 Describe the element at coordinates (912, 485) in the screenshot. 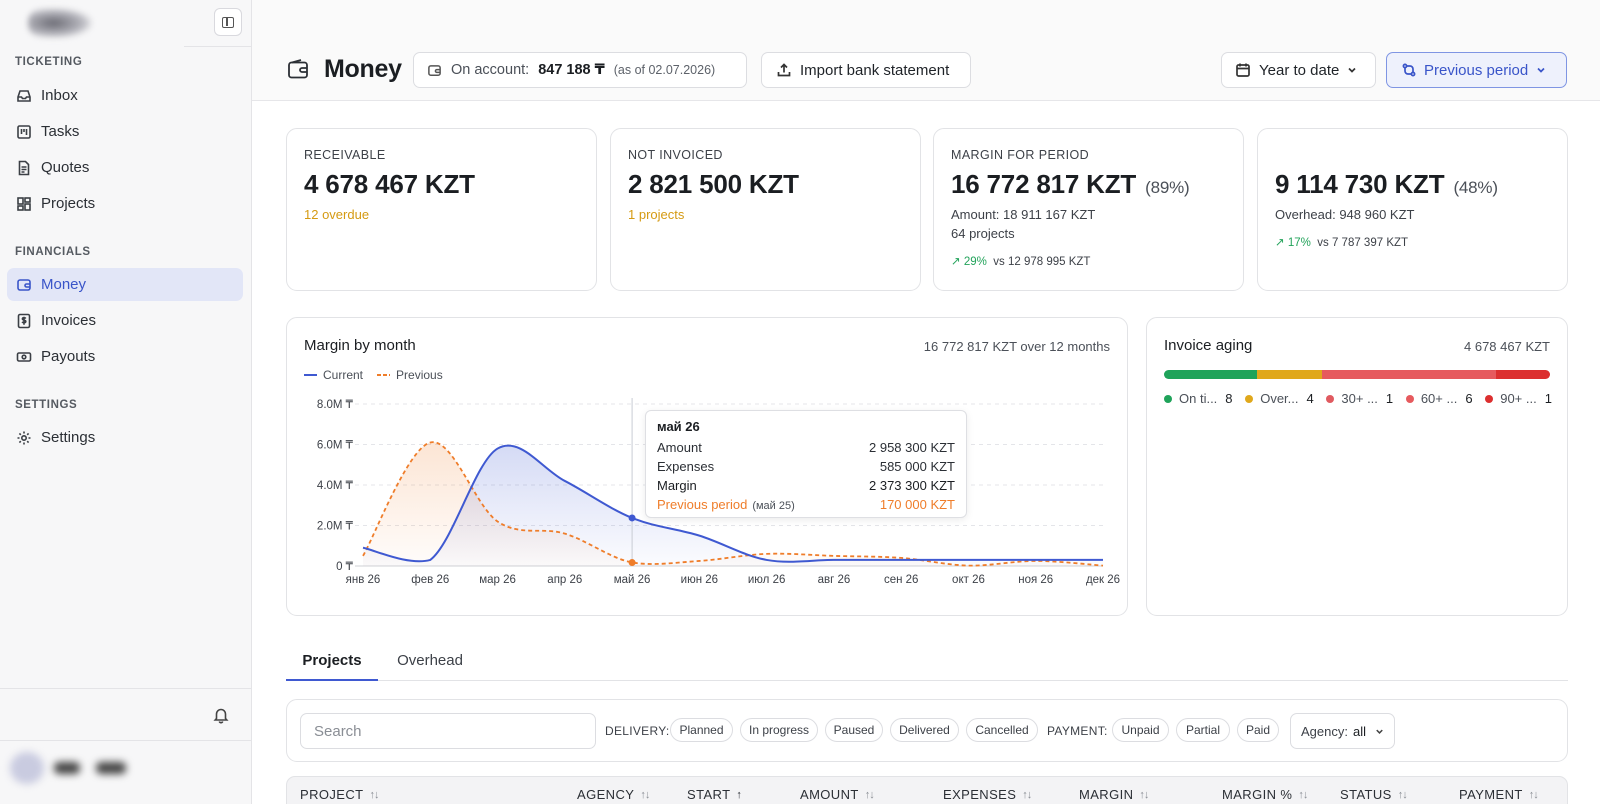

I see `tooltip-value: 2 373 300 KZT` at that location.